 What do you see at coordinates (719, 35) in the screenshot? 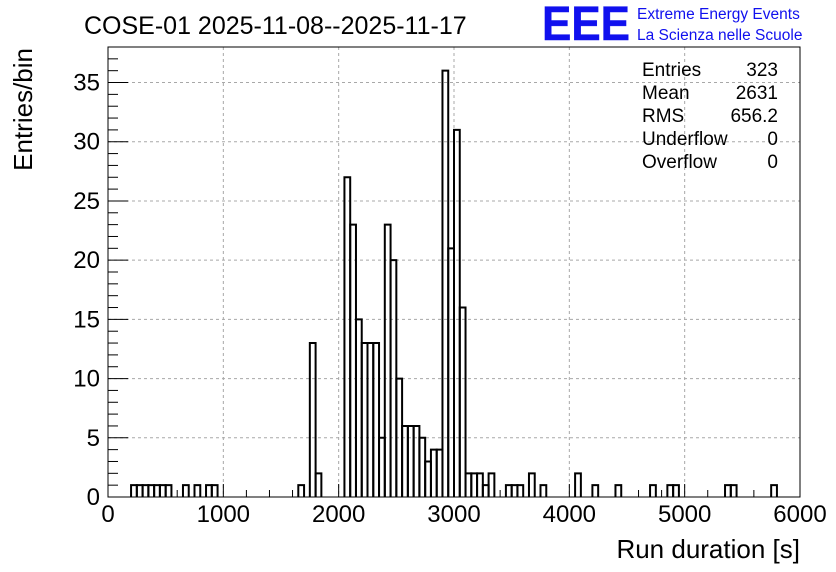
I see `logo-line-2: La Scienza nelle Scuole` at bounding box center [719, 35].